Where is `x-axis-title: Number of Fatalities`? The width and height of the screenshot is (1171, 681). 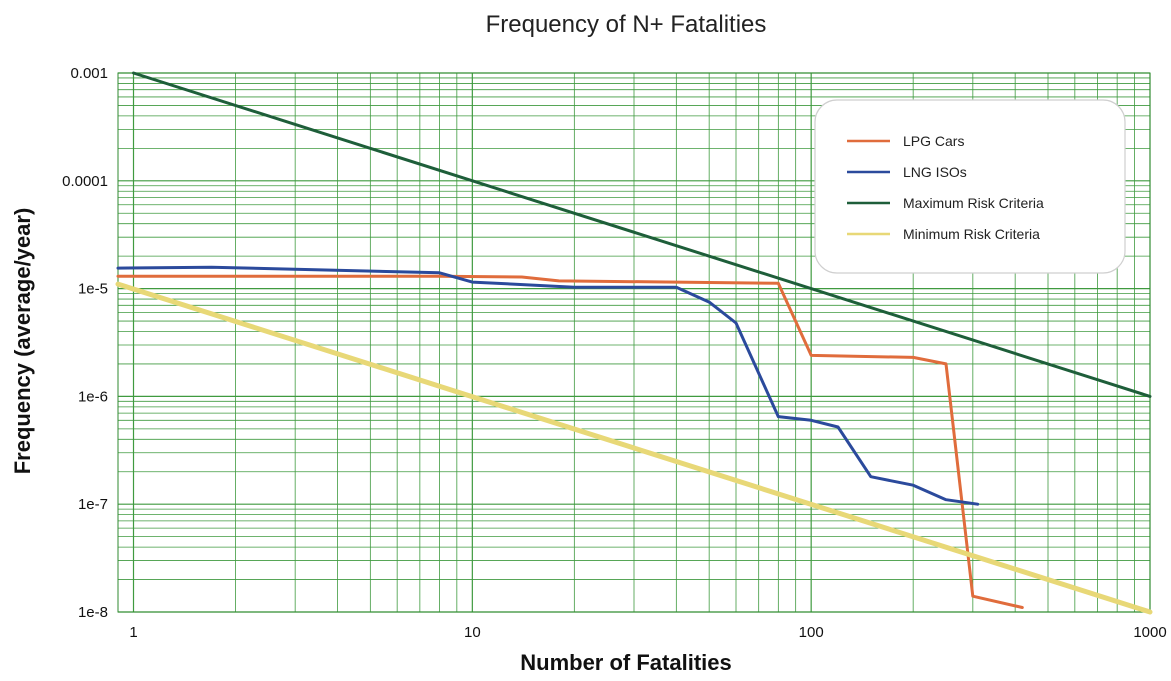 x-axis-title: Number of Fatalities is located at coordinates (625, 662).